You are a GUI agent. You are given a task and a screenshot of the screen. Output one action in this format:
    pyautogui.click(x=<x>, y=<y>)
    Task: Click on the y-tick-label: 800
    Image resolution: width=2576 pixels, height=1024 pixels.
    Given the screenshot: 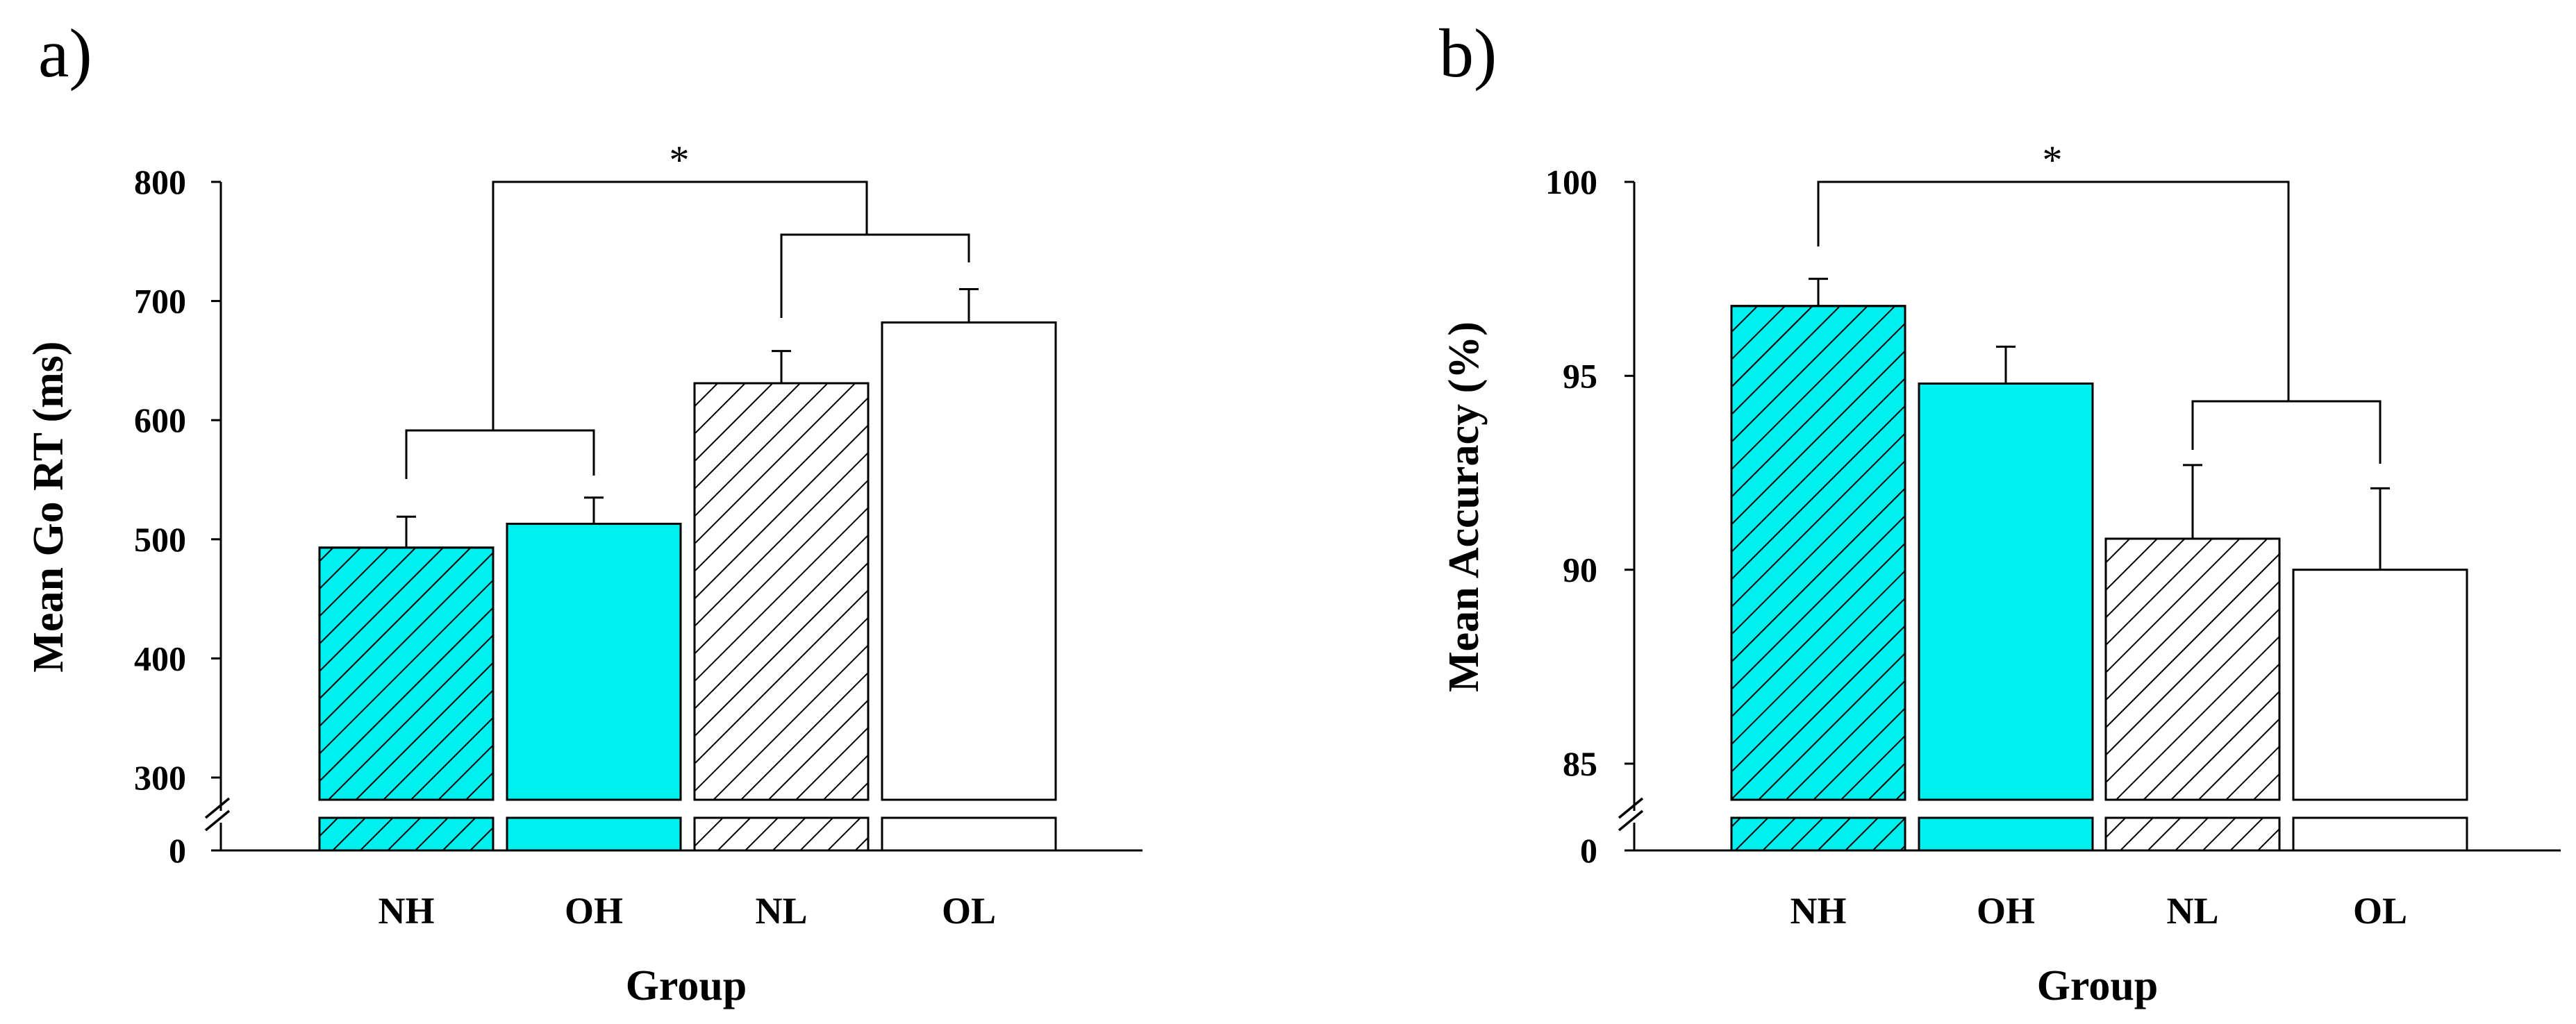 What is the action you would take?
    pyautogui.click(x=160, y=181)
    